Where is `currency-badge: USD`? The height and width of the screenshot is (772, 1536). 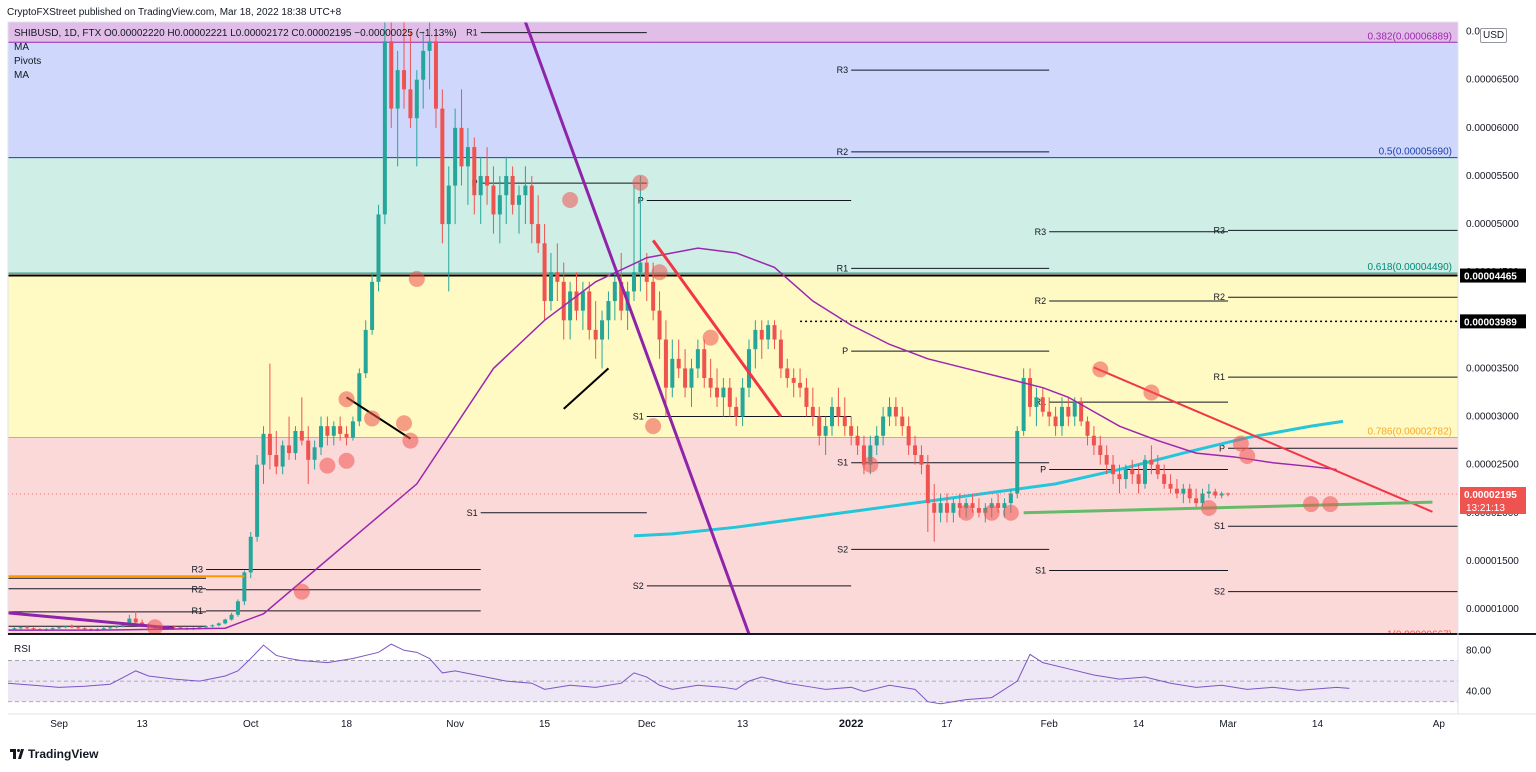 currency-badge: USD is located at coordinates (1494, 35).